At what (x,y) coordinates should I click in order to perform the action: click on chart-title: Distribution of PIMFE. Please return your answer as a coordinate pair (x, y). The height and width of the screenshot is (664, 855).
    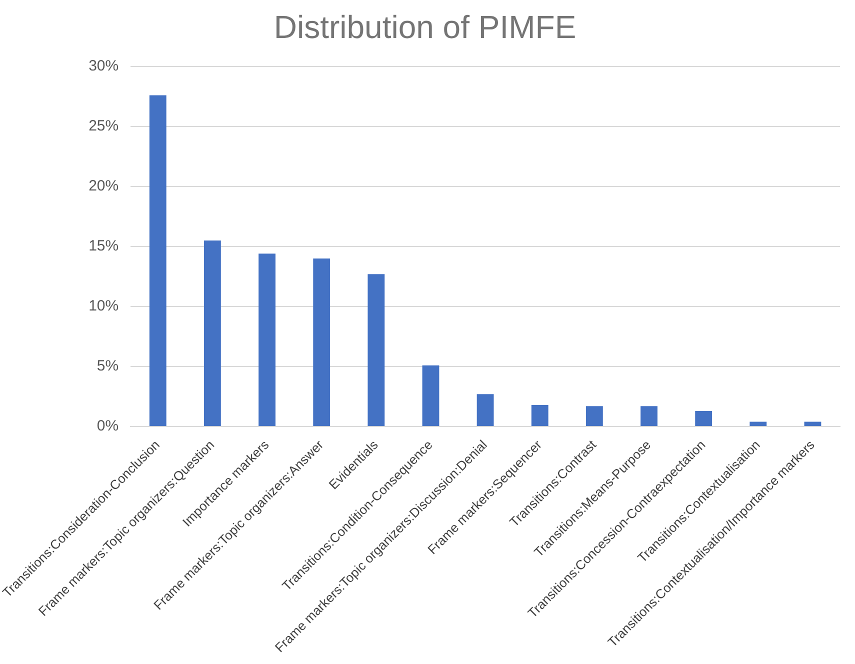
    Looking at the image, I should click on (425, 27).